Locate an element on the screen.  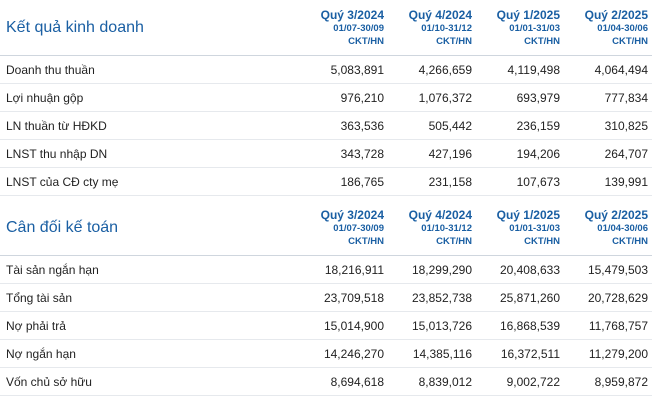
row-label: Nợ ngắn hạn is located at coordinates (41, 353).